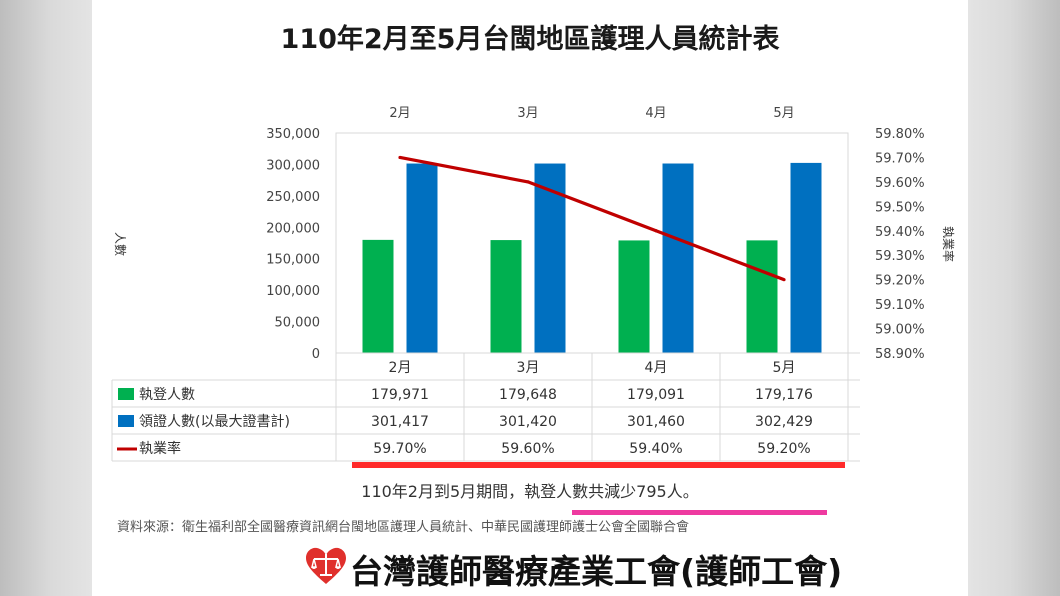 The width and height of the screenshot is (1060, 596). What do you see at coordinates (399, 113) in the screenshot?
I see `x-tick-label-top: 2月` at bounding box center [399, 113].